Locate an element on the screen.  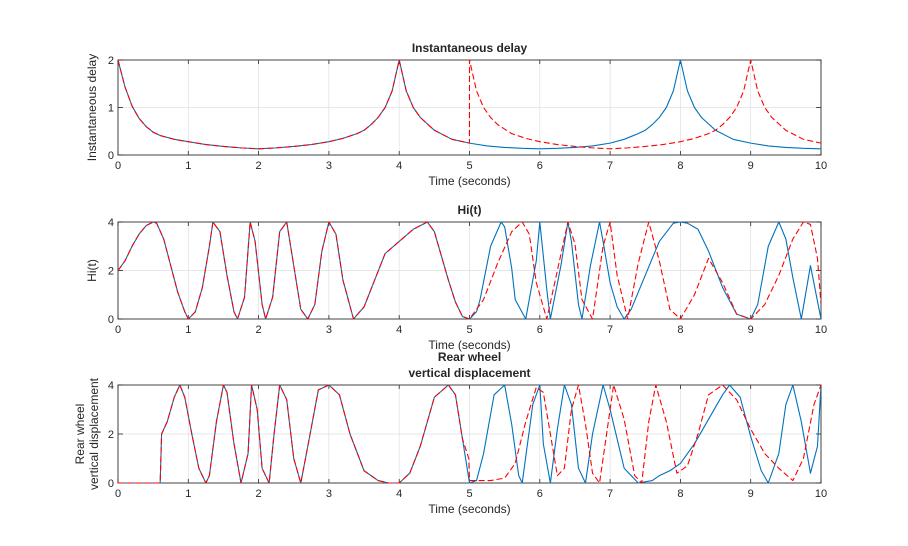
chart-title: Rear wheel is located at coordinates (469, 357).